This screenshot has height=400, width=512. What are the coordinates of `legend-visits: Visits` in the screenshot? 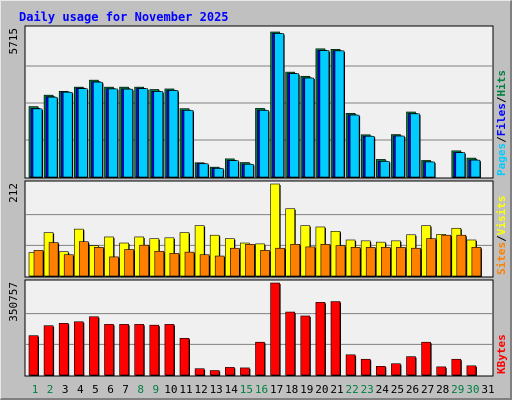 It's located at (501, 216).